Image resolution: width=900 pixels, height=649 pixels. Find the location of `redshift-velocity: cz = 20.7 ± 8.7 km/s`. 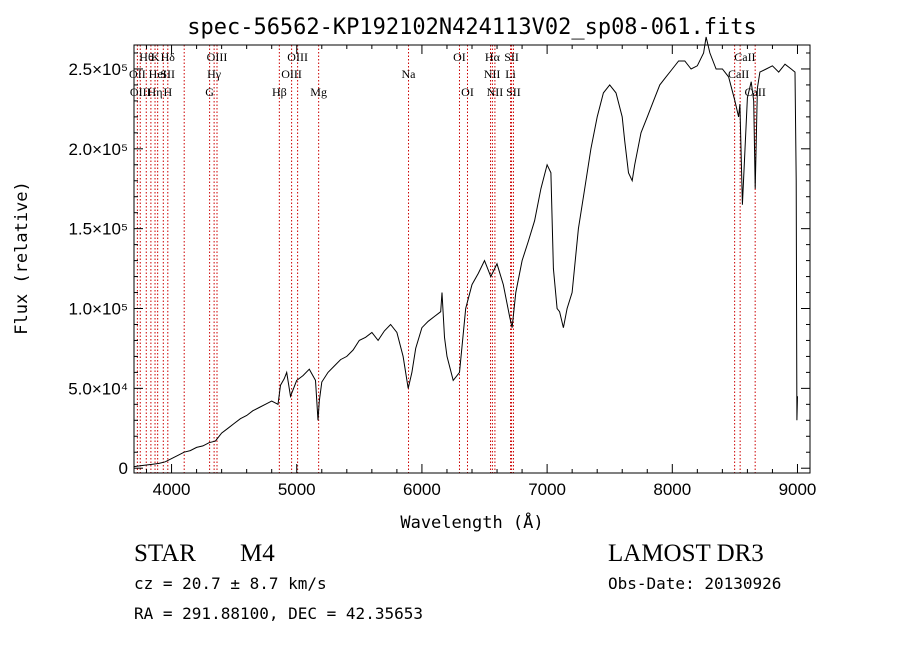

redshift-velocity: cz = 20.7 ± 8.7 km/s is located at coordinates (230, 583).